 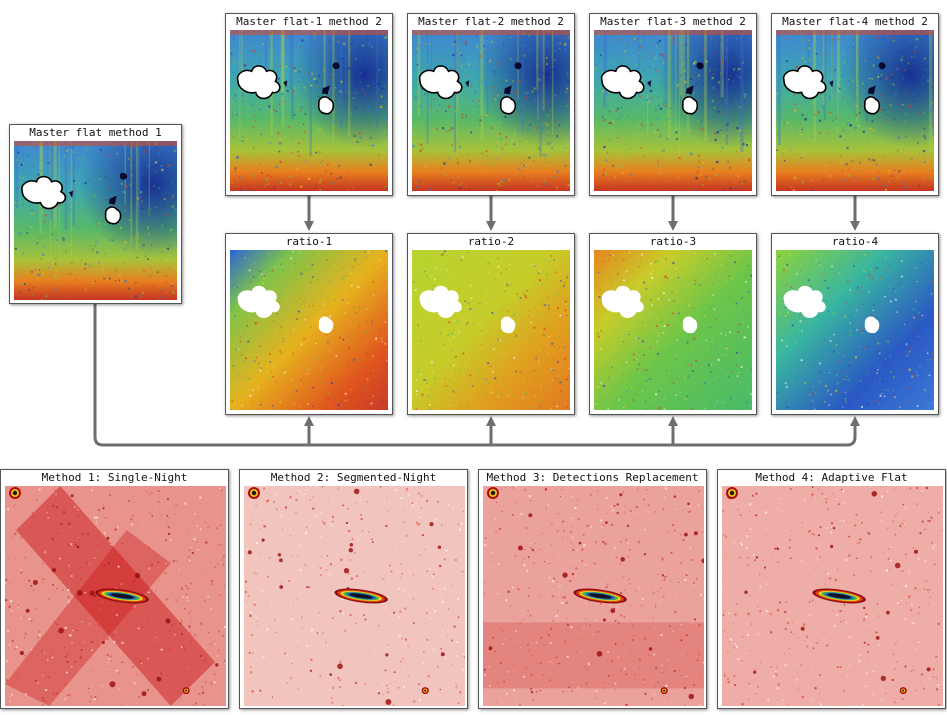 I want to click on result-method2-panel: Method 2: Segmented-Night, so click(x=353, y=589).